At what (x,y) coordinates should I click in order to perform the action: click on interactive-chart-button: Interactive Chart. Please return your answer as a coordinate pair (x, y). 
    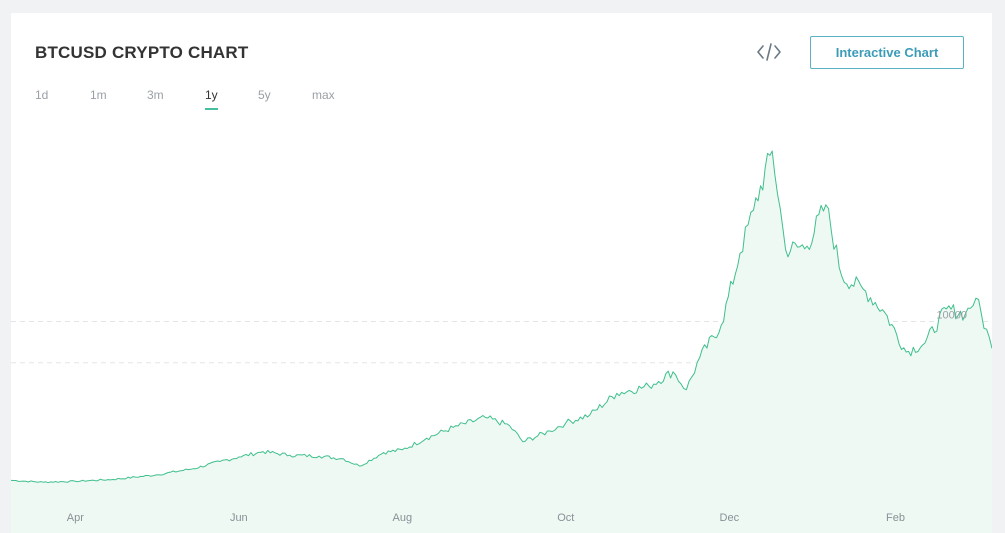
    Looking at the image, I should click on (887, 52).